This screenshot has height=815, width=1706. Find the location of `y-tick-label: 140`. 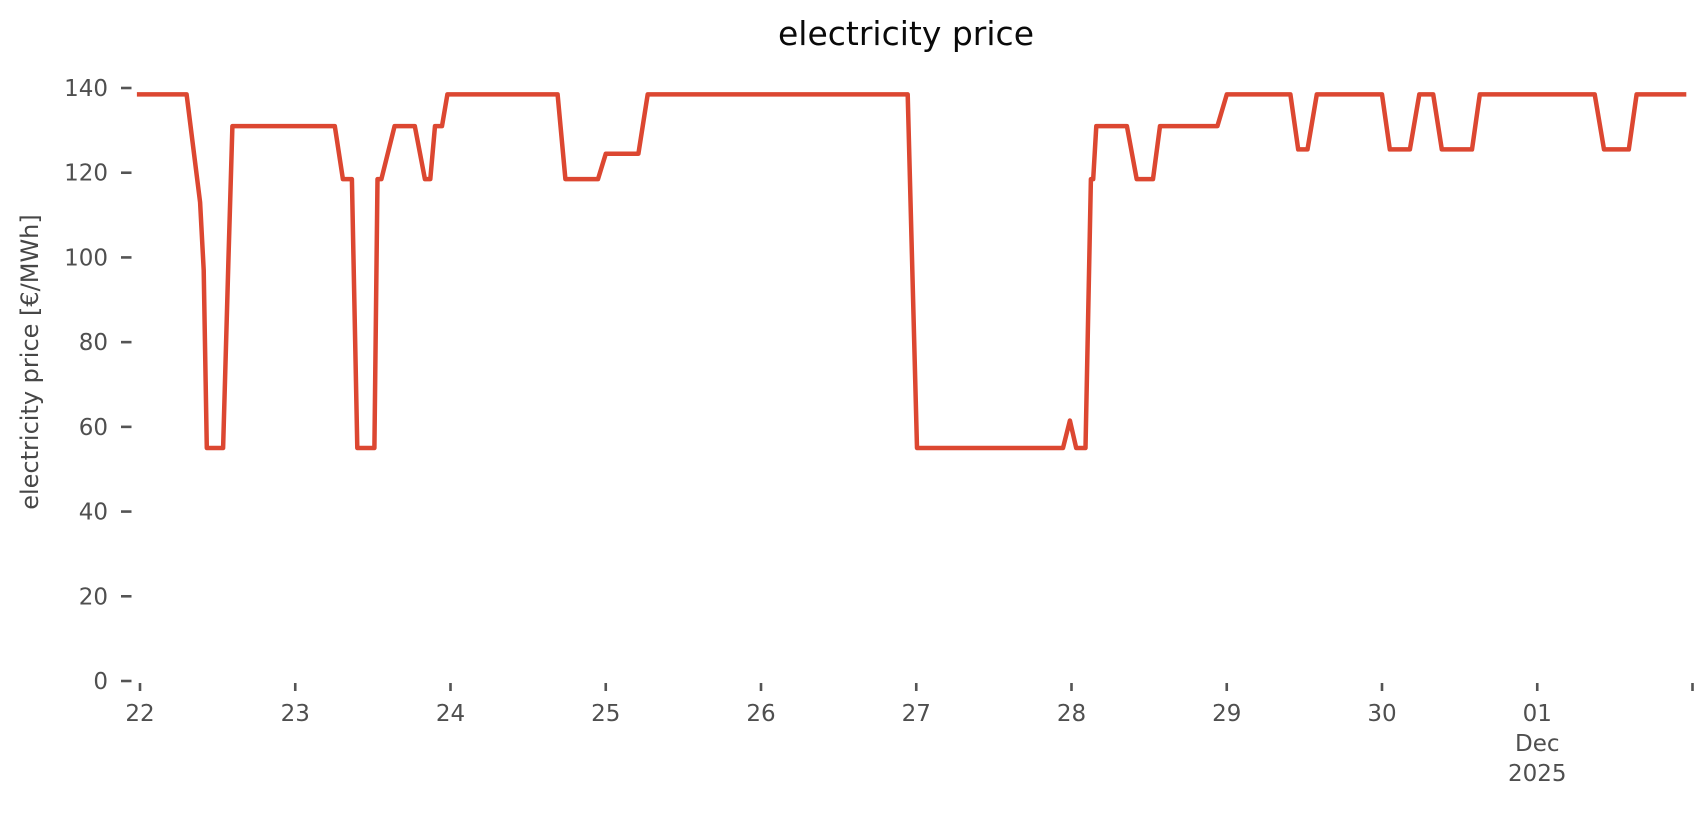

y-tick-label: 140 is located at coordinates (86, 89).